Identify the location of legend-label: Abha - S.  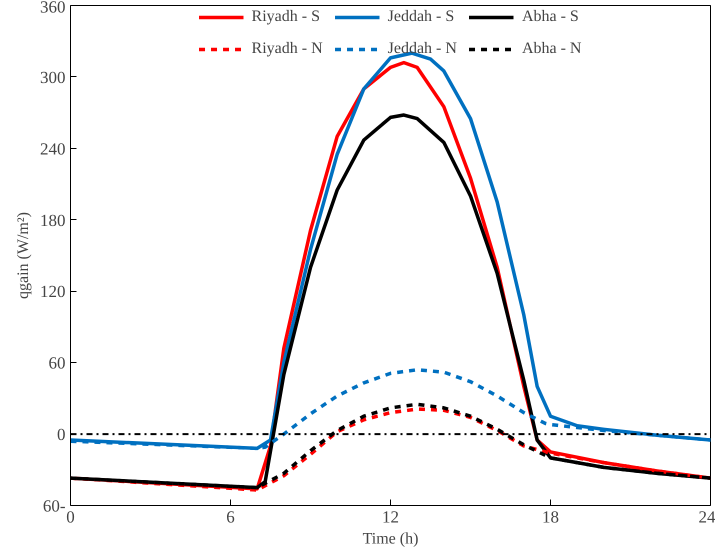
(550, 17).